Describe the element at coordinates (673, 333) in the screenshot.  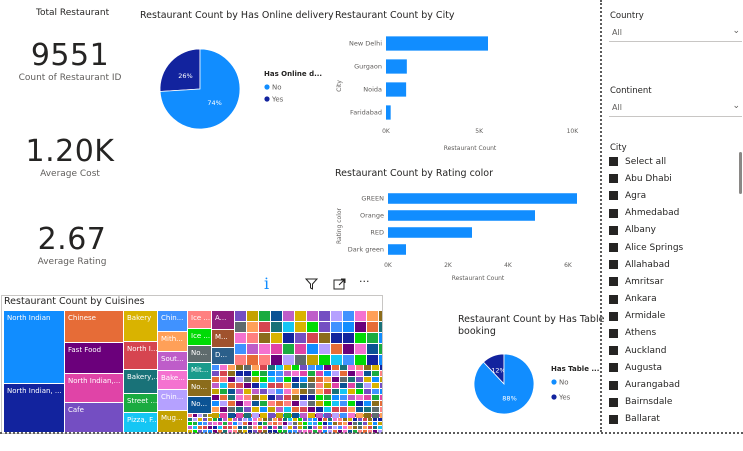
I see `city-slicer-item: Athens` at that location.